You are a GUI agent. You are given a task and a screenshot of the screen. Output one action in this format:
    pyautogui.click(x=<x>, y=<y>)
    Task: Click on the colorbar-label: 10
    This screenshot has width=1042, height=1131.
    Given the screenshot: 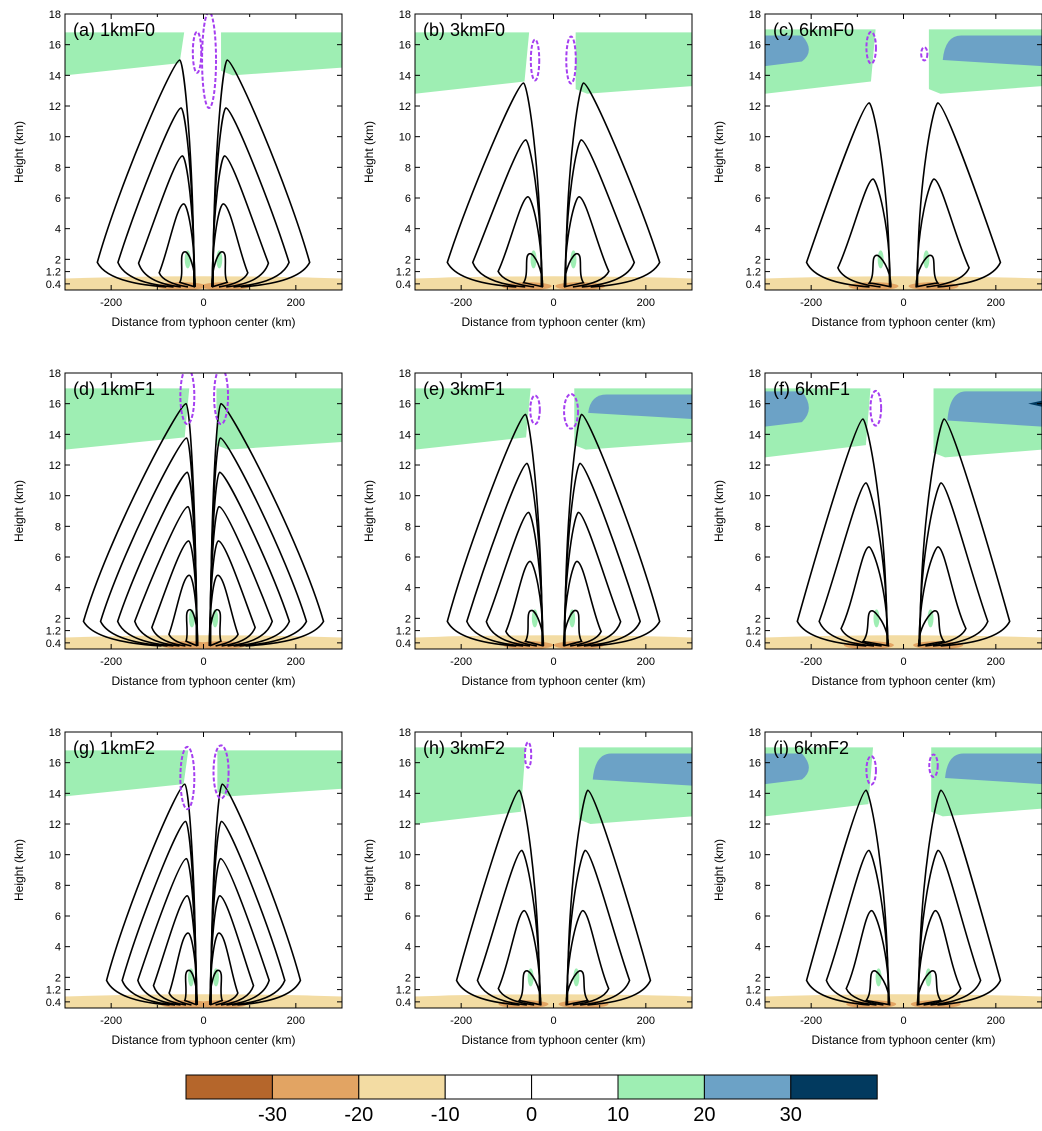 What is the action you would take?
    pyautogui.click(x=618, y=1115)
    